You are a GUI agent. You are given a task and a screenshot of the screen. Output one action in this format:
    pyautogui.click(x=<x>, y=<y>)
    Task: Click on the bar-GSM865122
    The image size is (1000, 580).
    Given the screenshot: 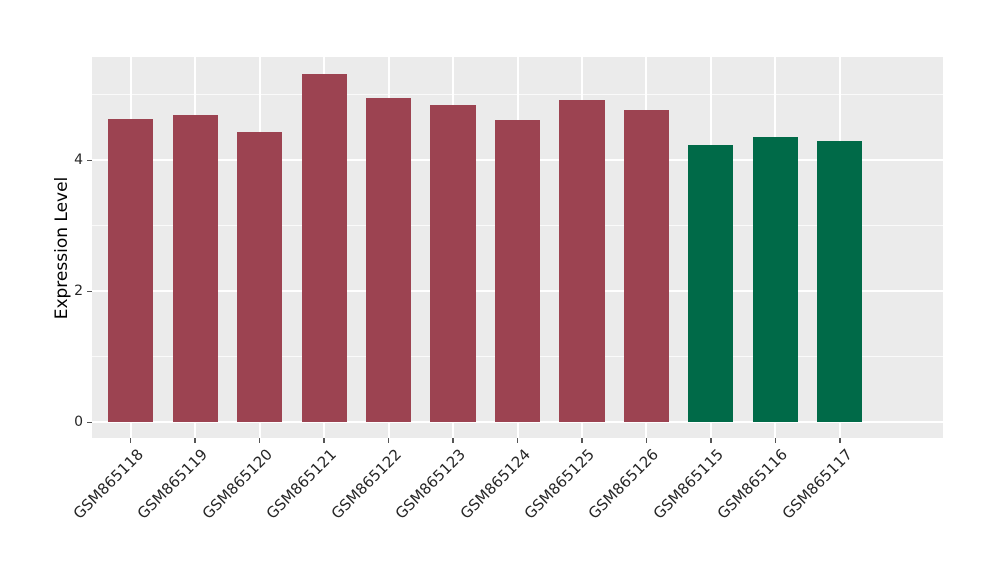 What is the action you would take?
    pyautogui.click(x=388, y=260)
    